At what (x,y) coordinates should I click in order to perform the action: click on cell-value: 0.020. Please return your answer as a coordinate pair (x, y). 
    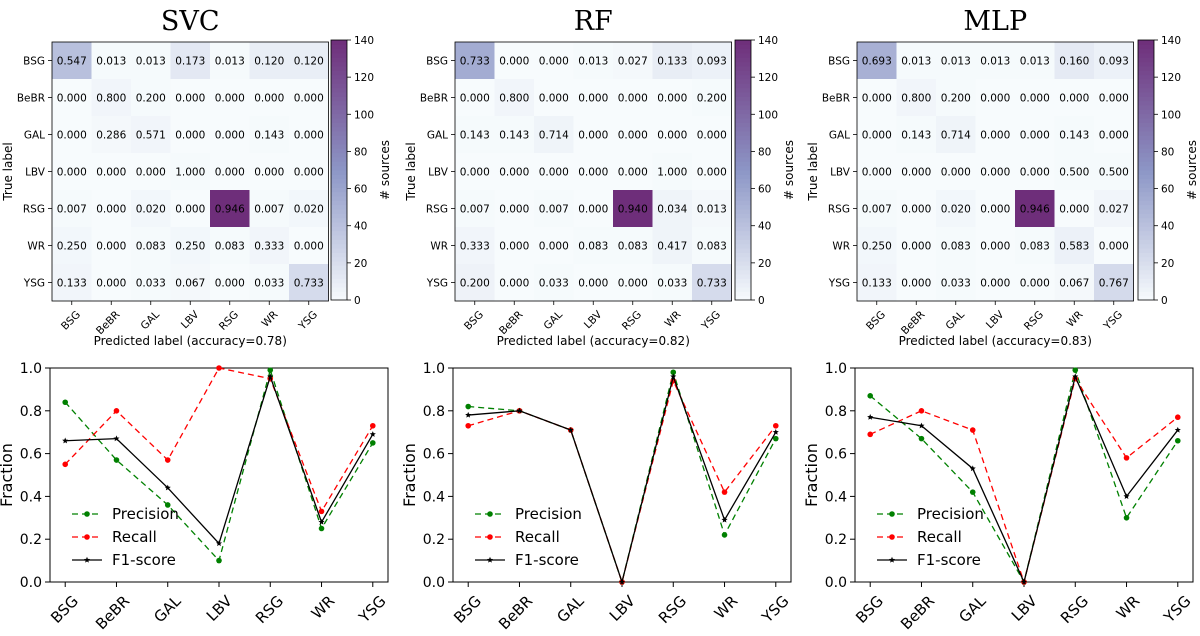
    Looking at the image, I should click on (309, 210).